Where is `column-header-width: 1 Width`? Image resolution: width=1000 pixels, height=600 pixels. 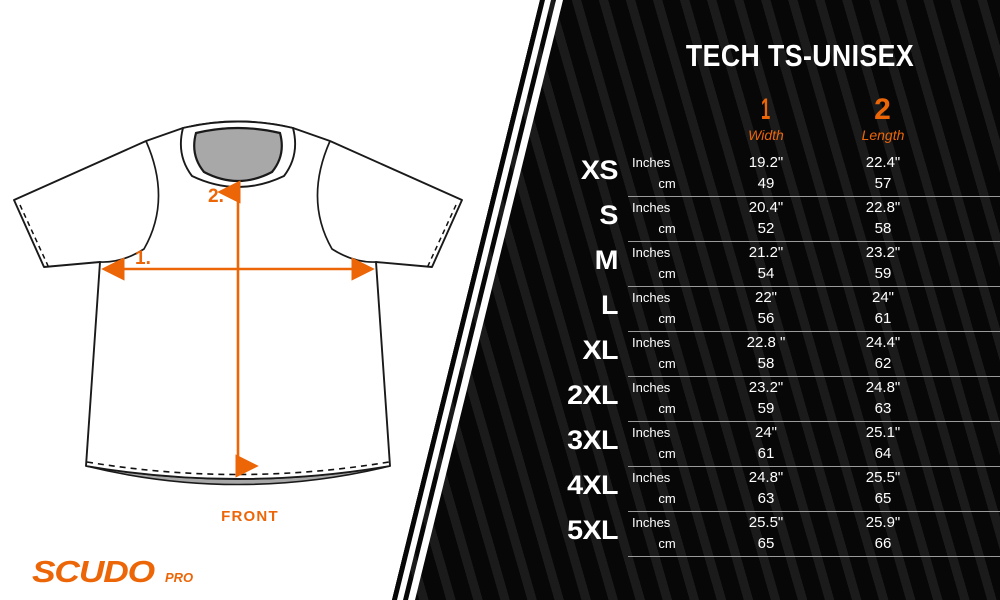 column-header-width: 1 Width is located at coordinates (766, 118).